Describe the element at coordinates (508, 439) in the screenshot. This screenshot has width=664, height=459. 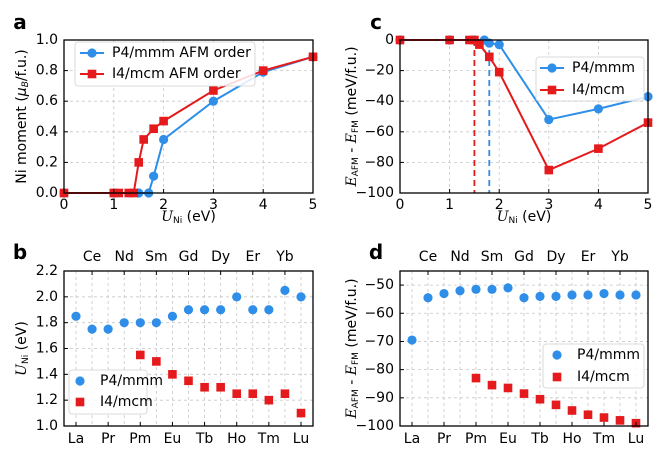
I see `x-tick-label: Eu` at that location.